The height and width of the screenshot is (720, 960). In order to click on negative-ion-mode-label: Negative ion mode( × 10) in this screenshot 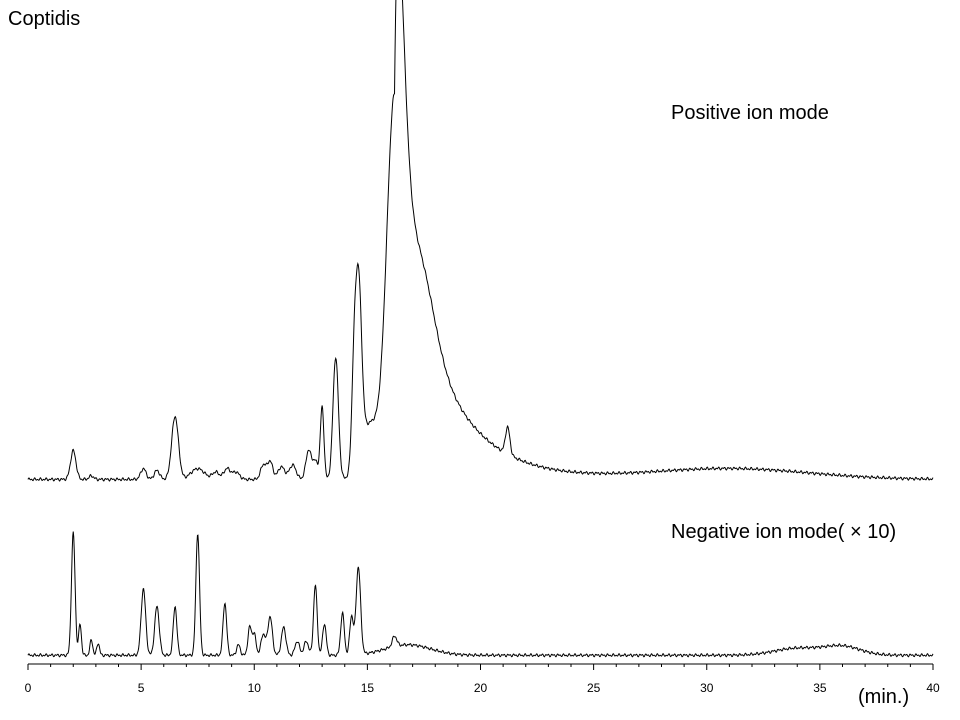, I will do `click(784, 532)`.